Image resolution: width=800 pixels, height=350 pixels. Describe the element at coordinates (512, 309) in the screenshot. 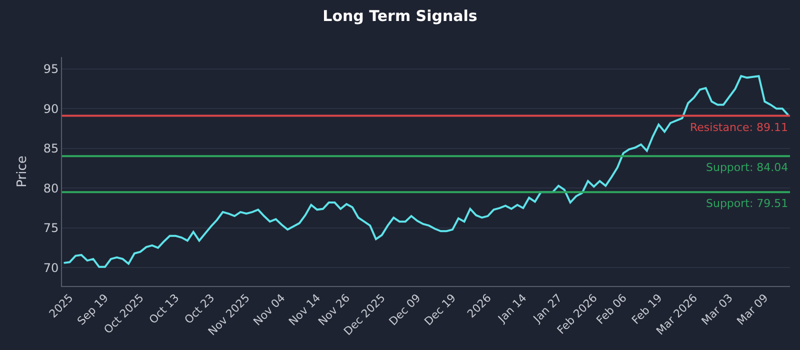

I see `x-tick-label: Jan 14` at that location.